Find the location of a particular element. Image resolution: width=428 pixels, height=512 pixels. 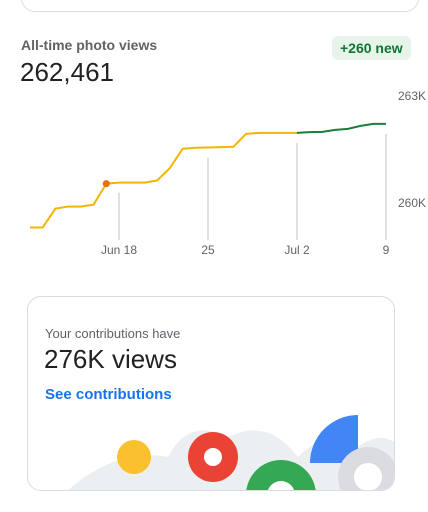

previous-card is located at coordinates (220, 6).